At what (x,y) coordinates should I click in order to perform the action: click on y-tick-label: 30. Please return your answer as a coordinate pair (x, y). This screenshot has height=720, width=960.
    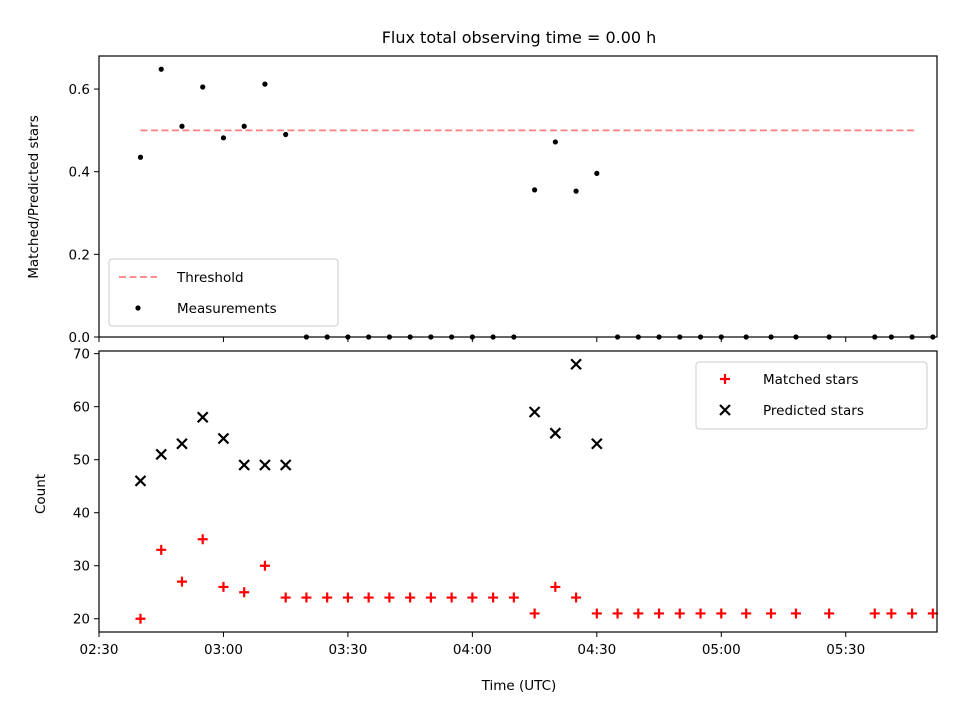
    Looking at the image, I should click on (81, 567).